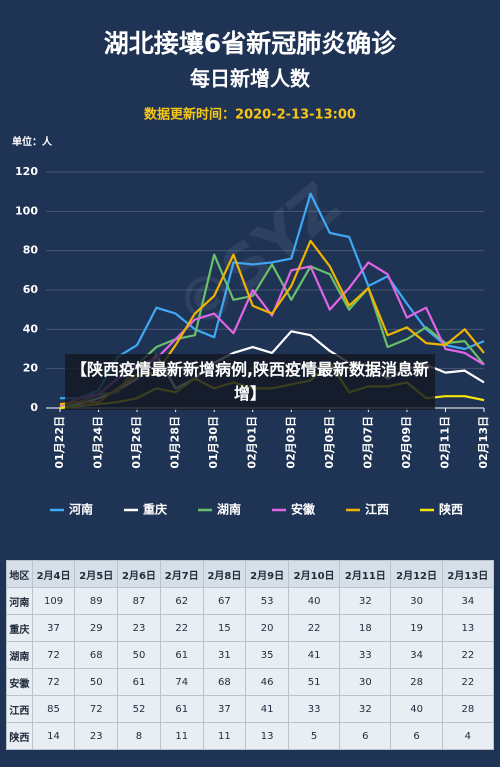  Describe the element at coordinates (19, 682) in the screenshot. I see `table-cell: 安徽` at that location.